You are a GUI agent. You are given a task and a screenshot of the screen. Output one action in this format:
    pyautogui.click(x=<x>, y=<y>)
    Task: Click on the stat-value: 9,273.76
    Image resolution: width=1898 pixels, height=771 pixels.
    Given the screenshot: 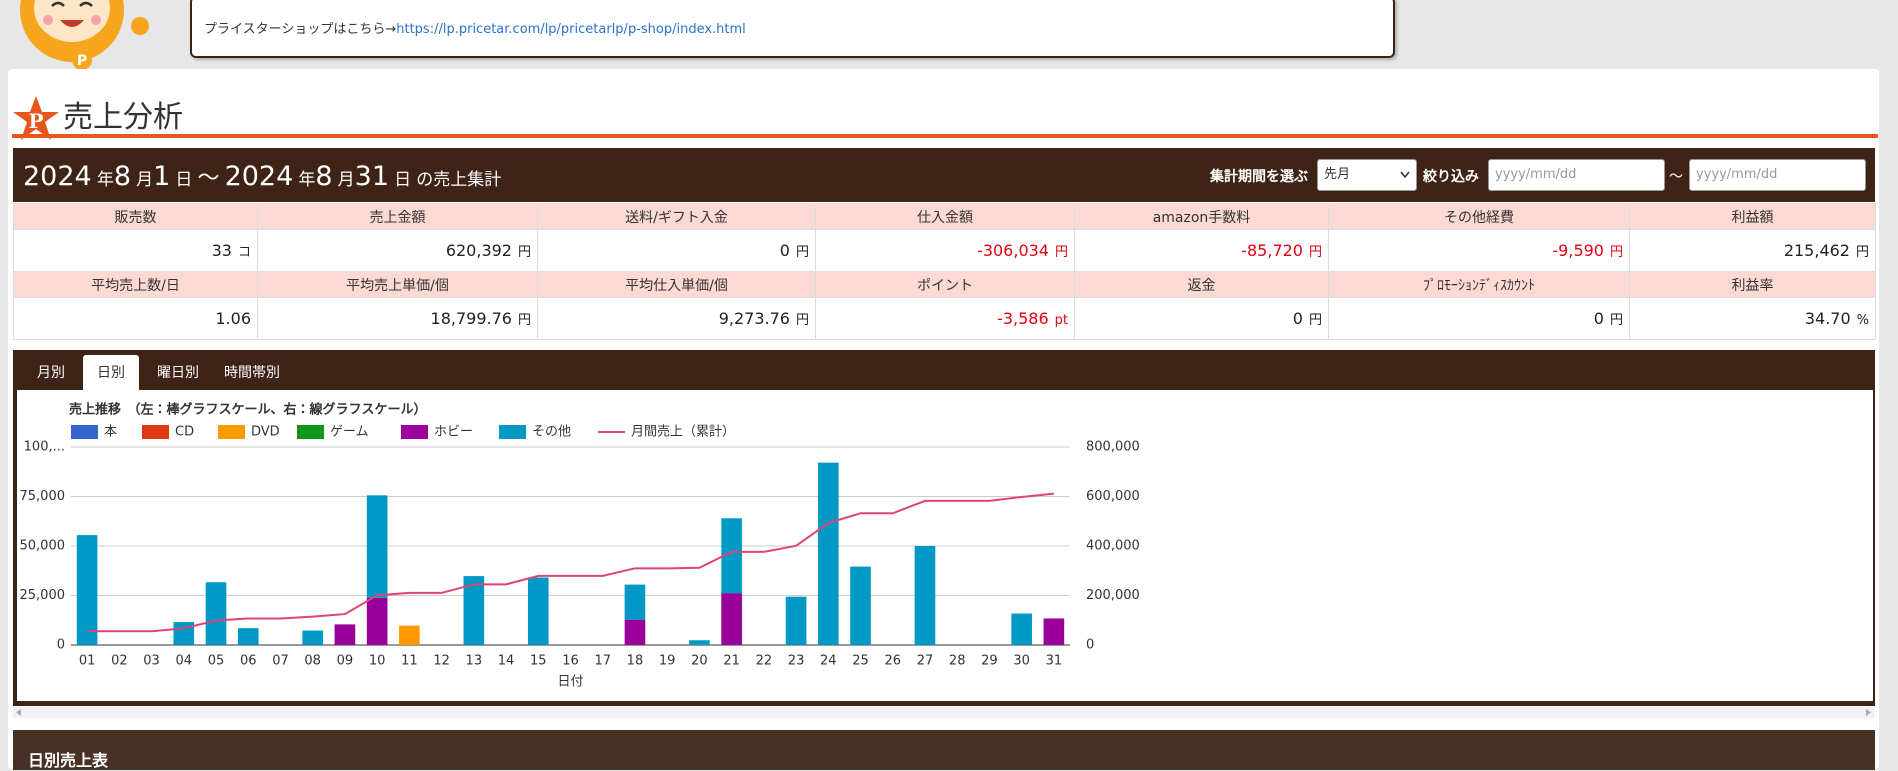 What is the action you would take?
    pyautogui.click(x=754, y=318)
    